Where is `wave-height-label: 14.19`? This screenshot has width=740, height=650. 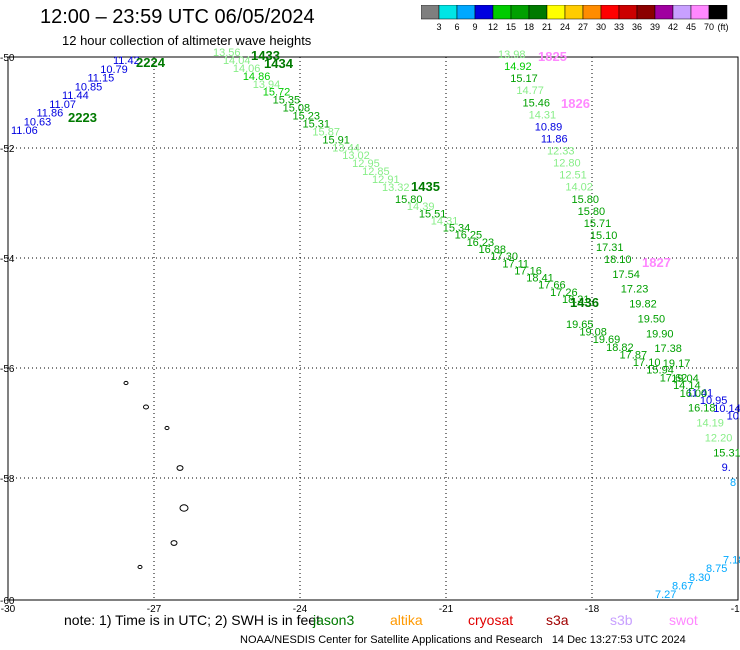
wave-height-label: 14.19 is located at coordinates (710, 424).